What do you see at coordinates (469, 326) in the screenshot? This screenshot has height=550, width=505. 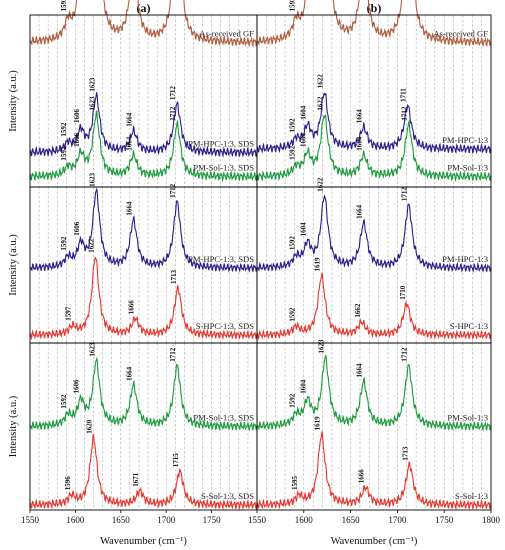 I see `series-label: S-HPC-1:3` at bounding box center [469, 326].